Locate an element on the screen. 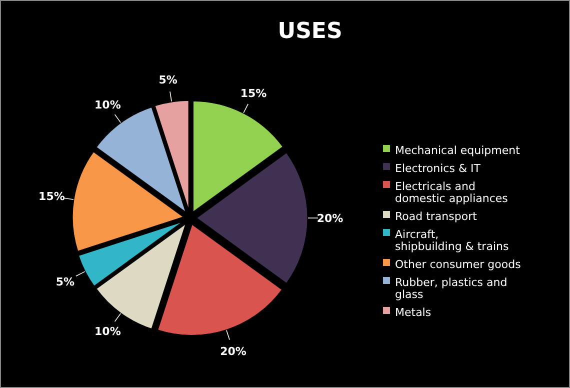 This screenshot has width=570, height=388. legend-label: Metals is located at coordinates (413, 312).